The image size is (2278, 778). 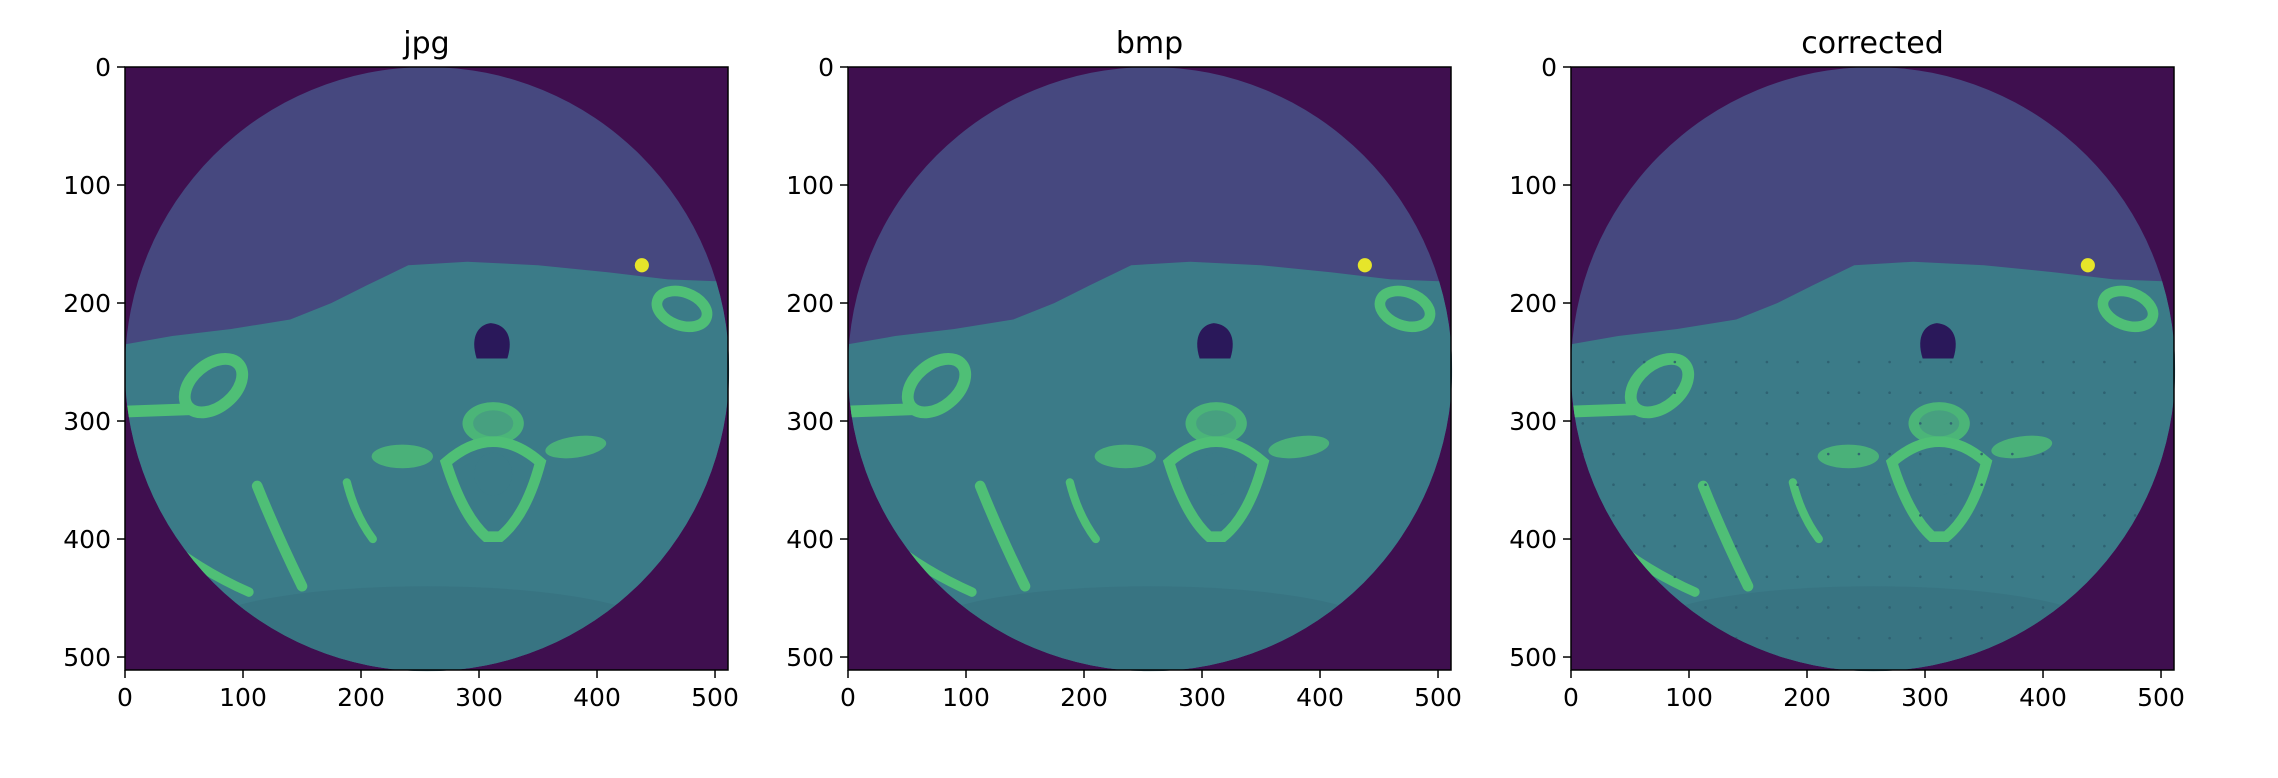 What do you see at coordinates (1125, 456) in the screenshot?
I see `transverse-process-left` at bounding box center [1125, 456].